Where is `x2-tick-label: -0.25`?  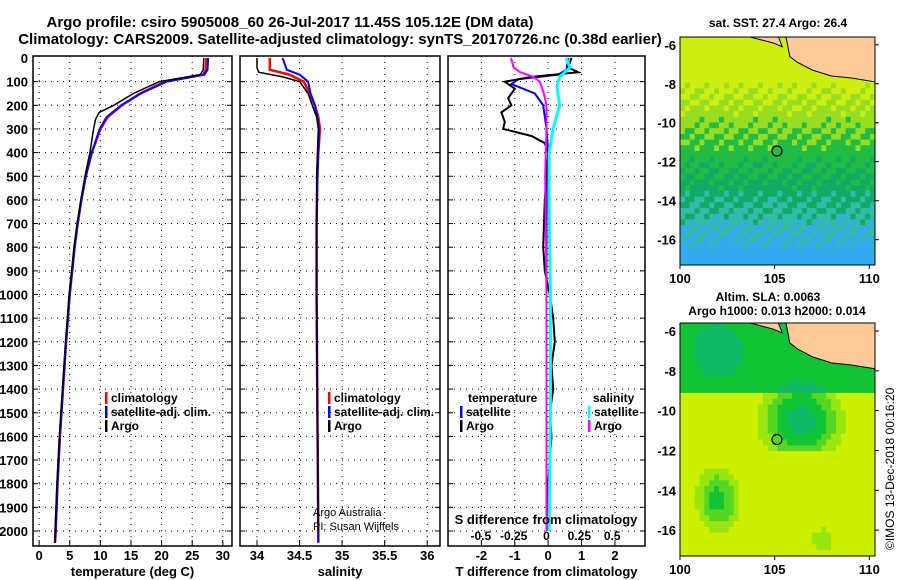 x2-tick-label: -0.25 is located at coordinates (514, 536).